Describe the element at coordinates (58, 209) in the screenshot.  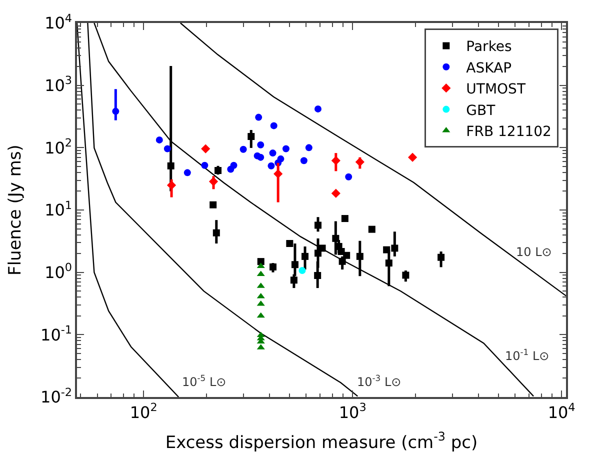
I see `y-tick-label: 10$^{1}$` at that location.